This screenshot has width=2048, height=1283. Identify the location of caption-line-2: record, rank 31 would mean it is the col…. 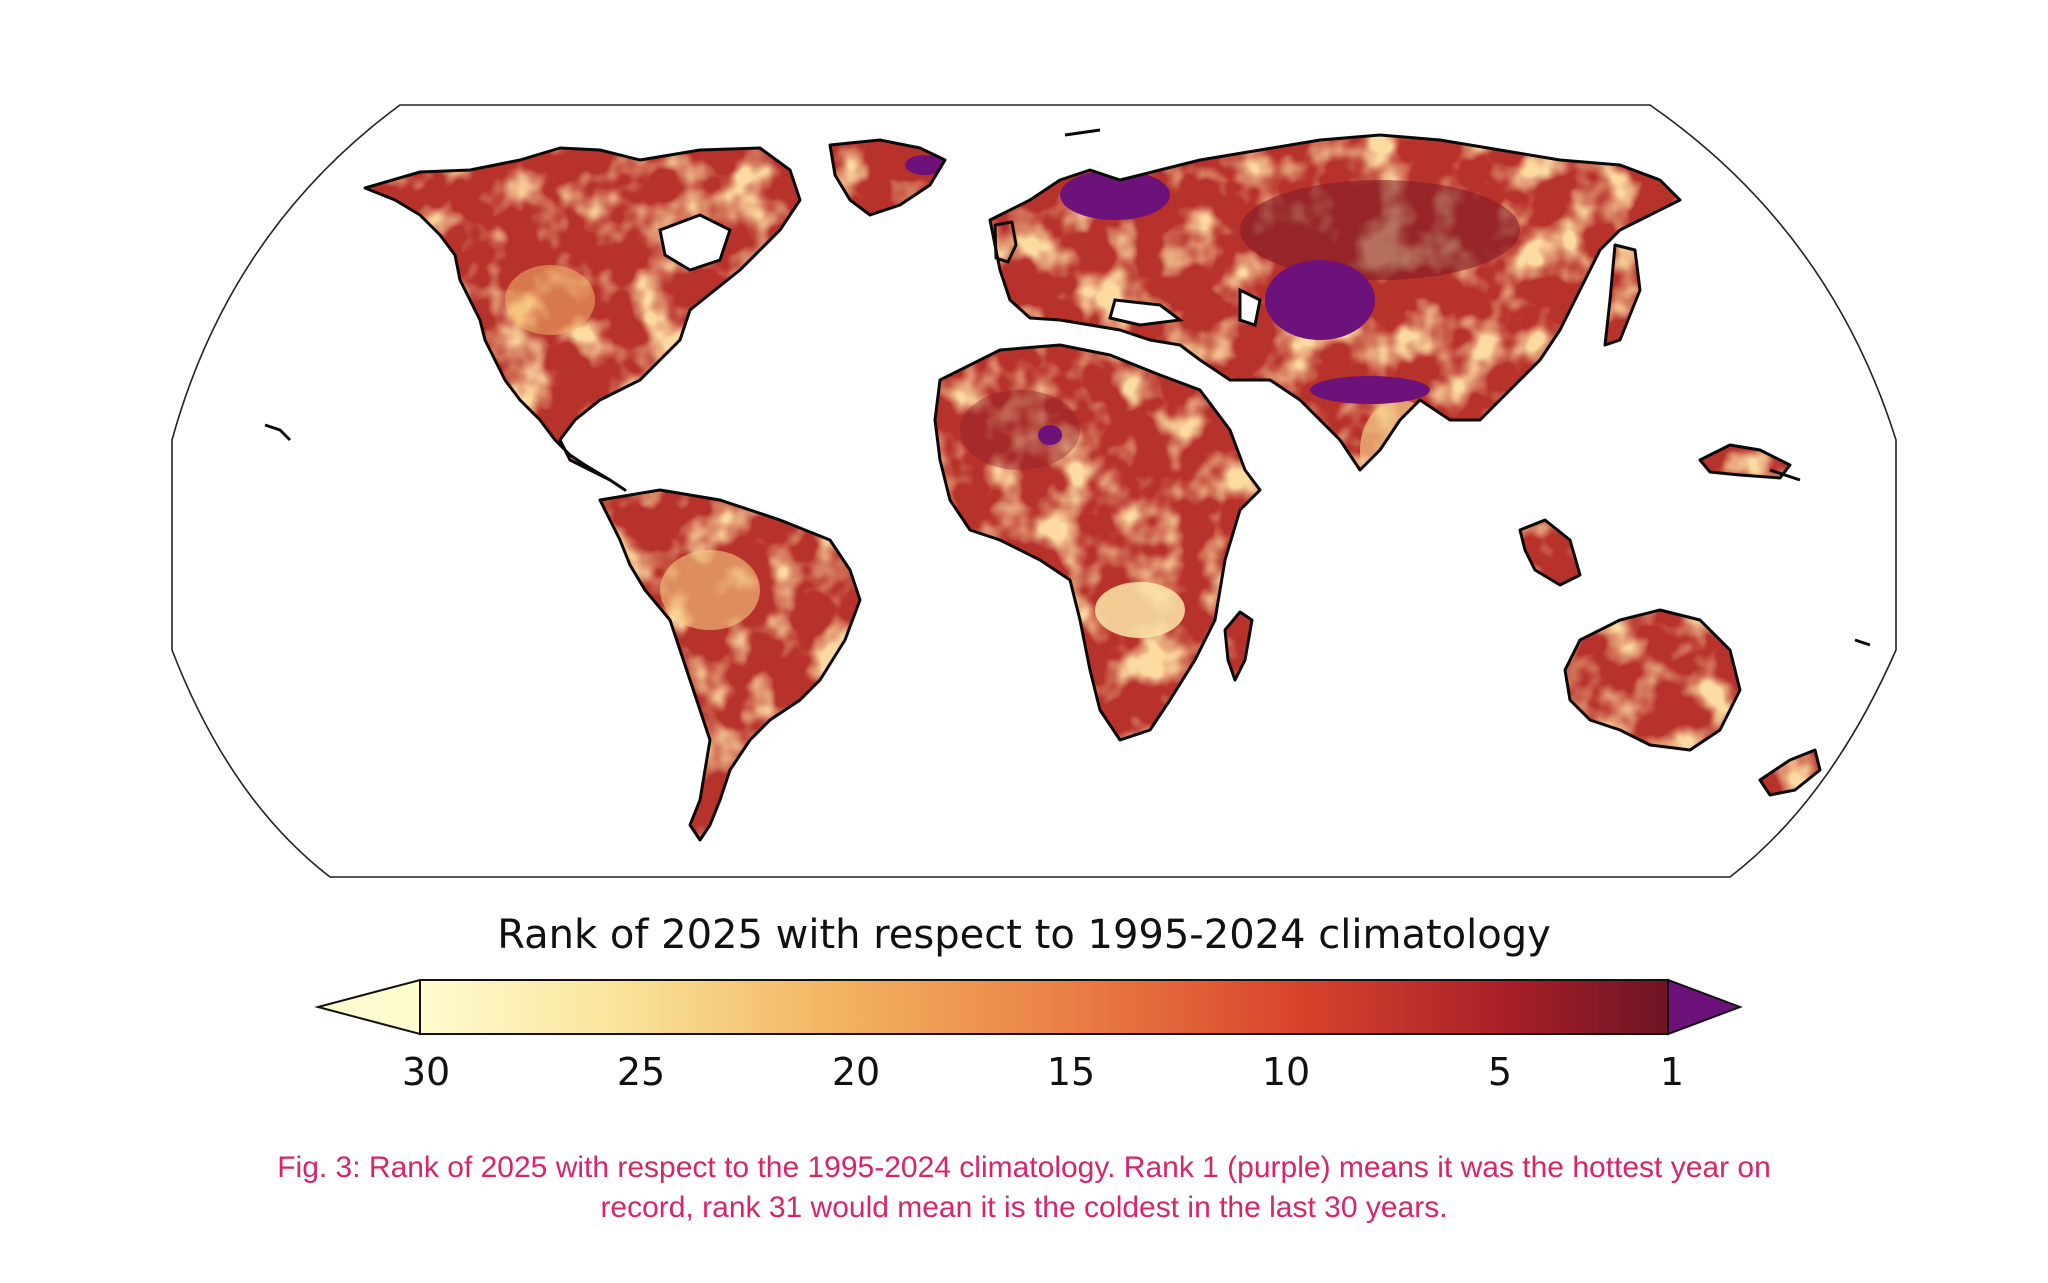
(1024, 1207).